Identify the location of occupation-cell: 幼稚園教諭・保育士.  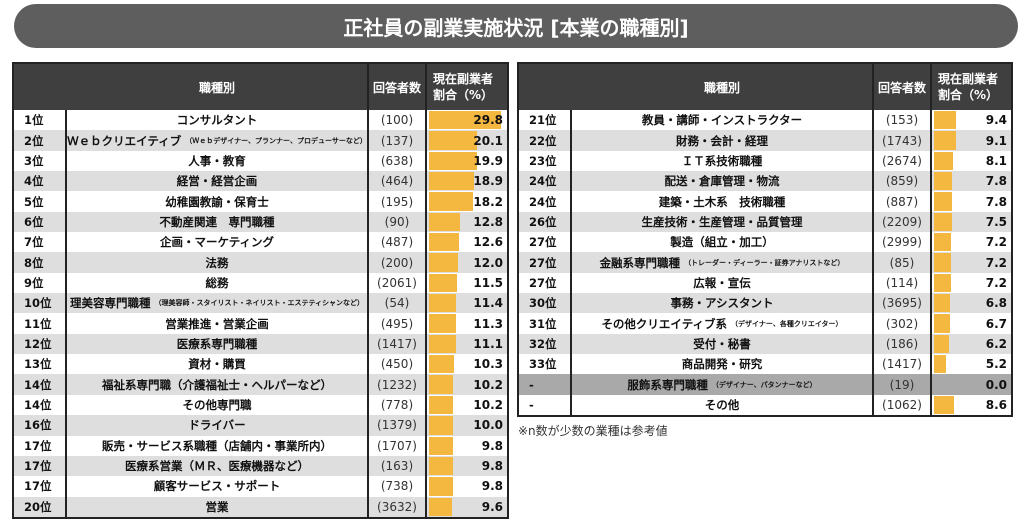
(218, 201).